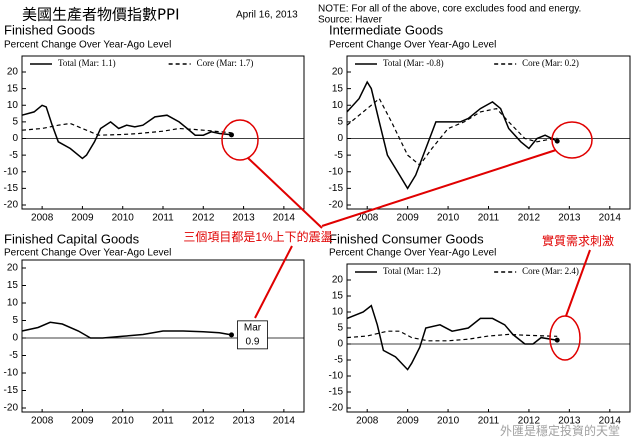  What do you see at coordinates (550, 63) in the screenshot?
I see `legend-label: Core (Mar: 0.2)` at bounding box center [550, 63].